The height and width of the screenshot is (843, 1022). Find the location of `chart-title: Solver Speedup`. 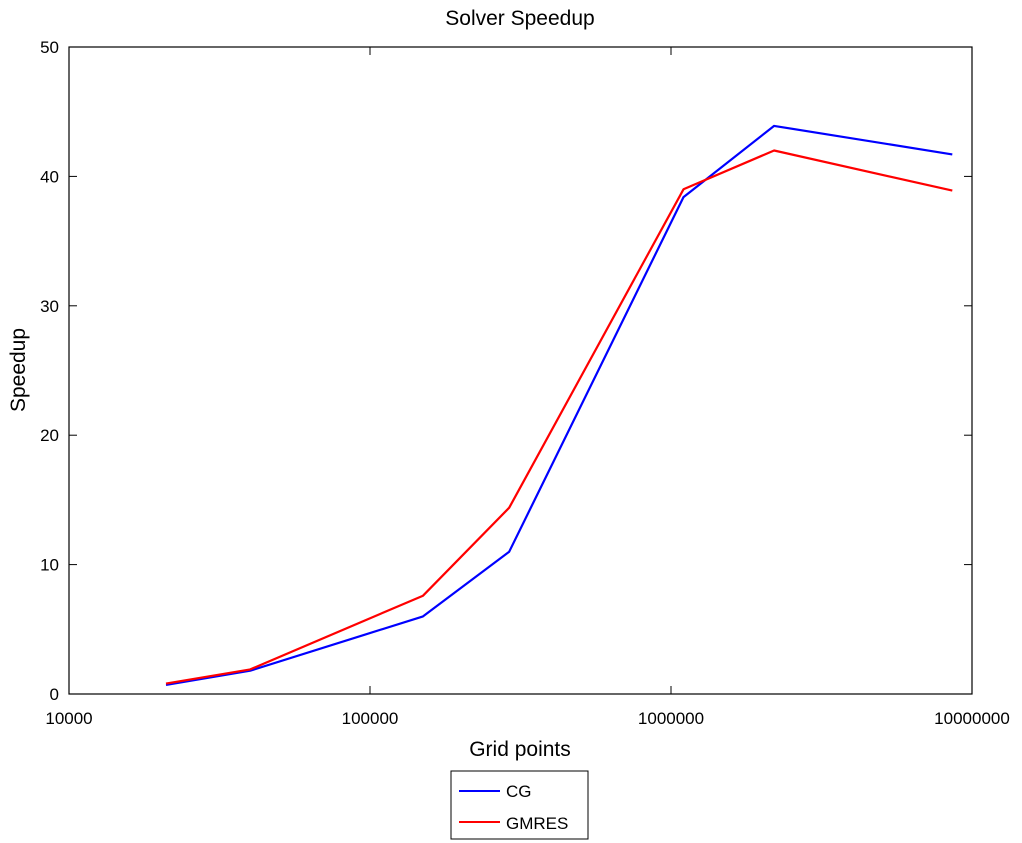

chart-title: Solver Speedup is located at coordinates (519, 18).